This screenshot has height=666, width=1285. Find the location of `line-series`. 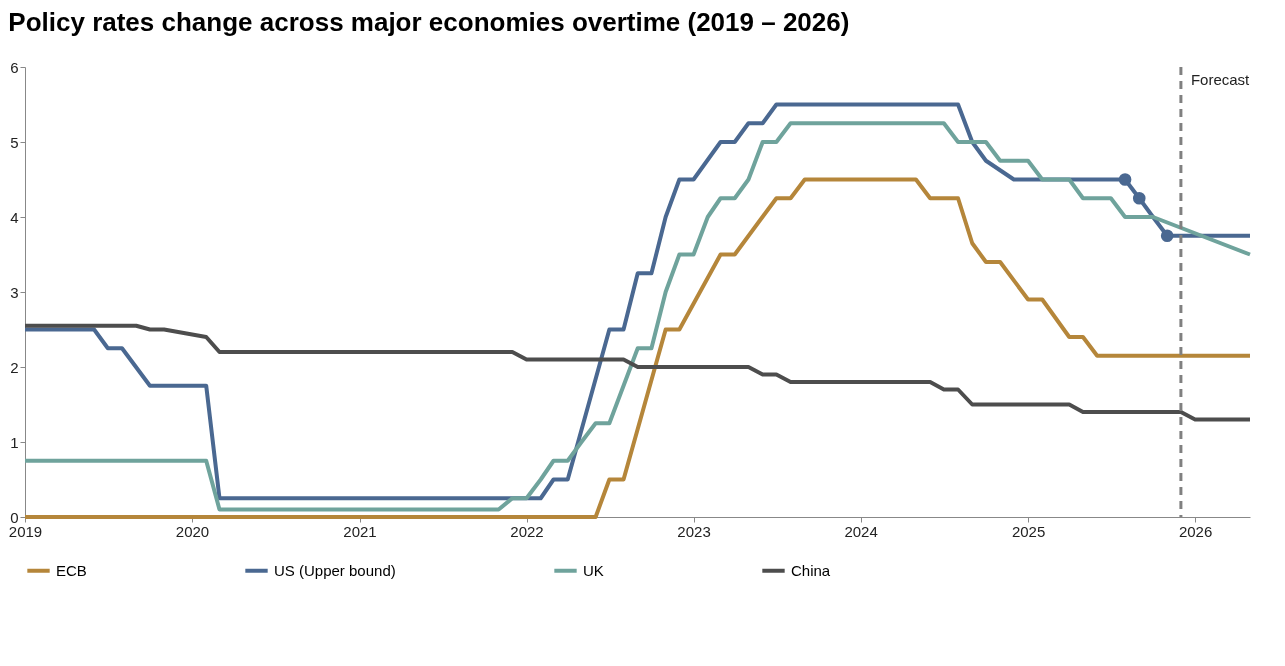

line-series is located at coordinates (637, 372).